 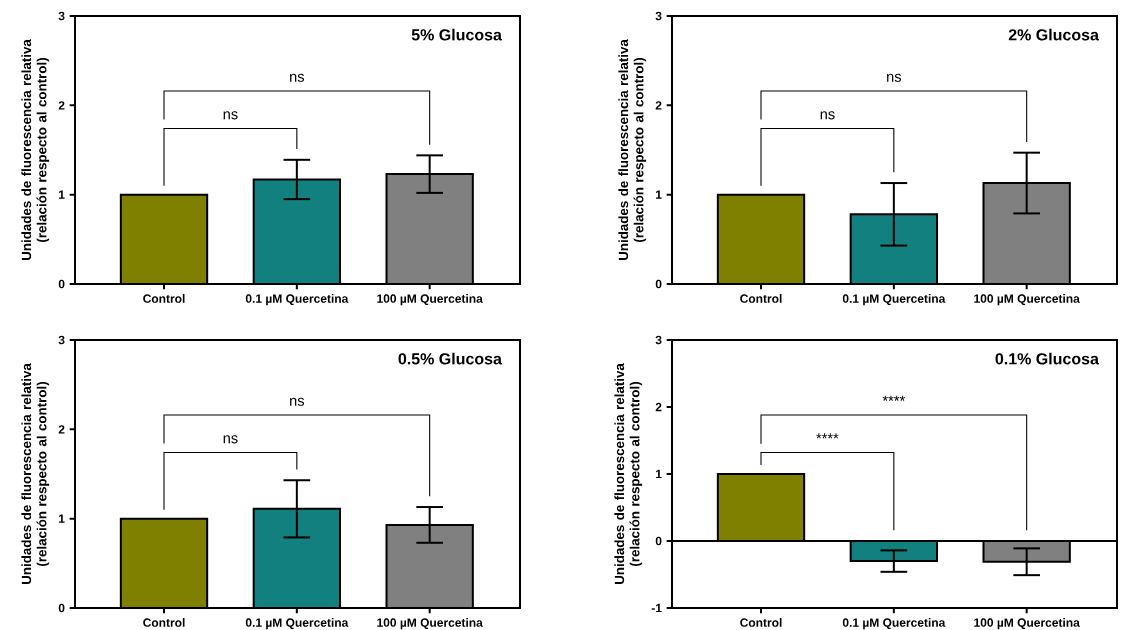 I want to click on y-tick-label: -1, so click(x=656, y=608).